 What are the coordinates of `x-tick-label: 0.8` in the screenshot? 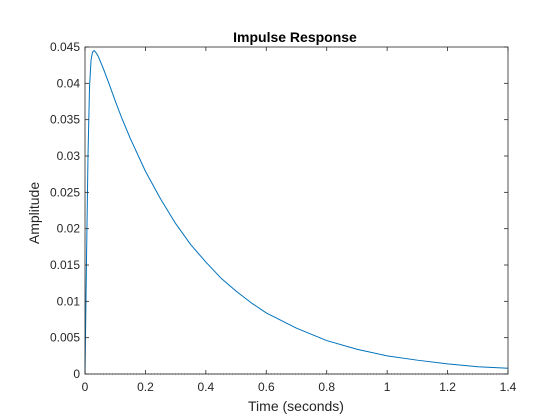 It's located at (326, 387).